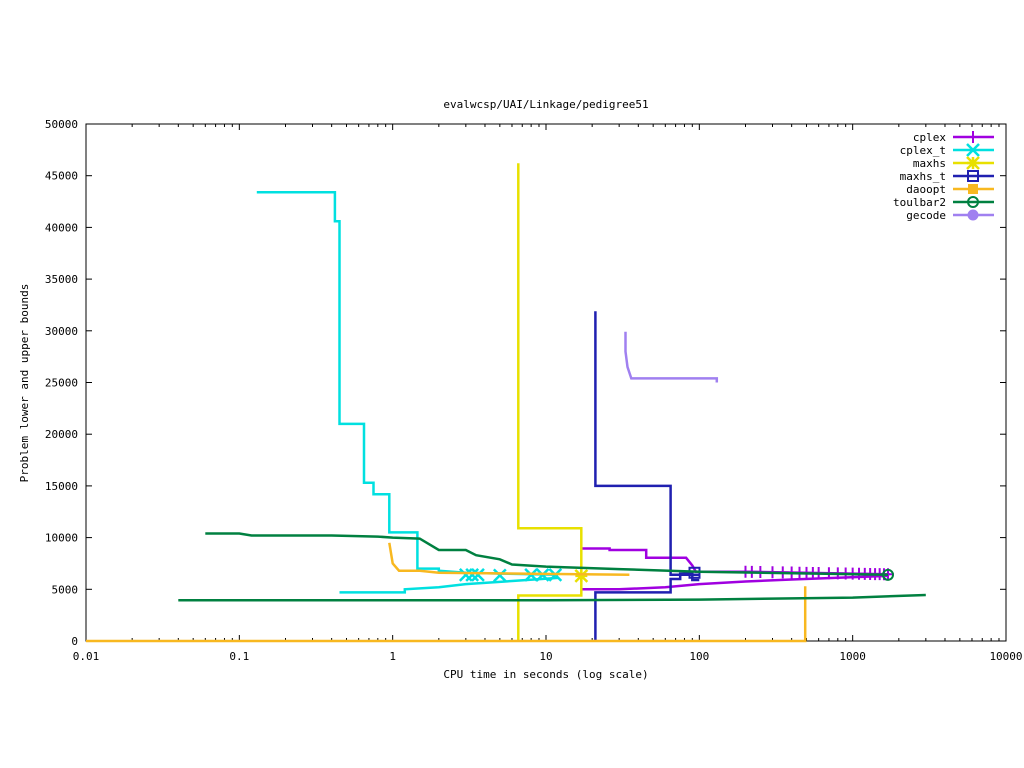 The height and width of the screenshot is (768, 1024). What do you see at coordinates (407, 383) in the screenshot?
I see `cplex-t-upper-bound-line` at bounding box center [407, 383].